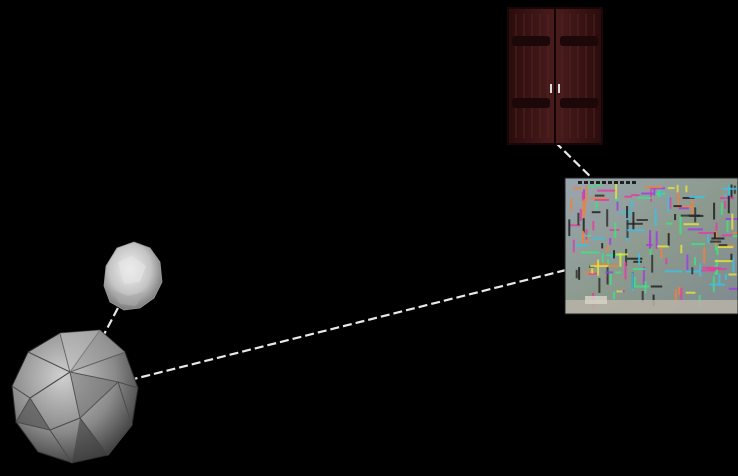 This screenshot has width=738, height=476. What do you see at coordinates (576, 162) in the screenshot?
I see `connector-wooden-double-door-to-graffiti-wall-panel` at bounding box center [576, 162].